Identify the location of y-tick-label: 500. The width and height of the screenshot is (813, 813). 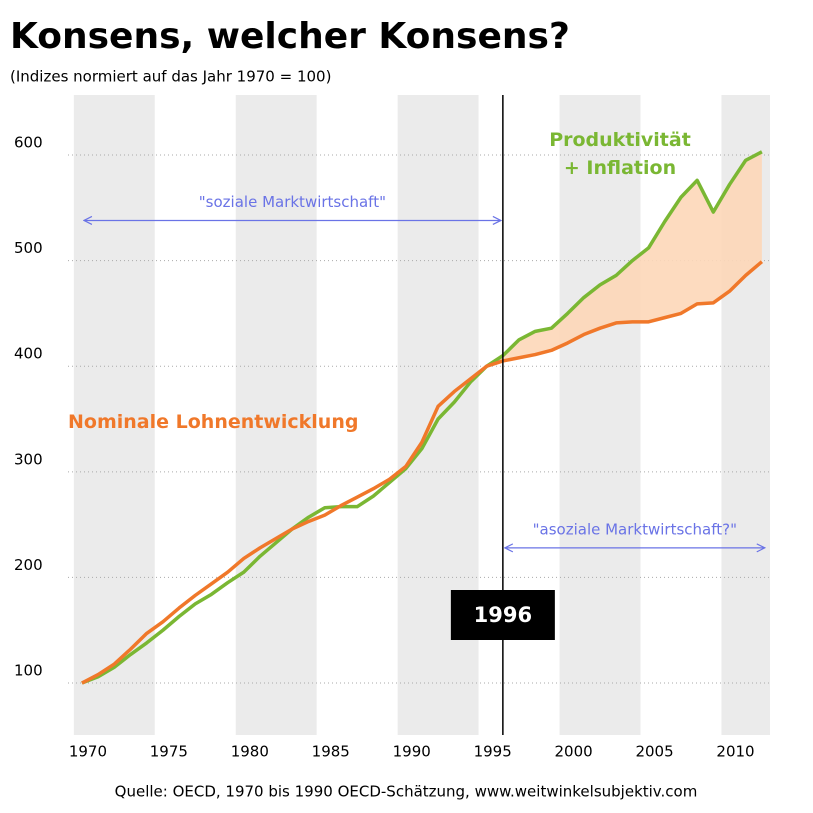
(28, 248).